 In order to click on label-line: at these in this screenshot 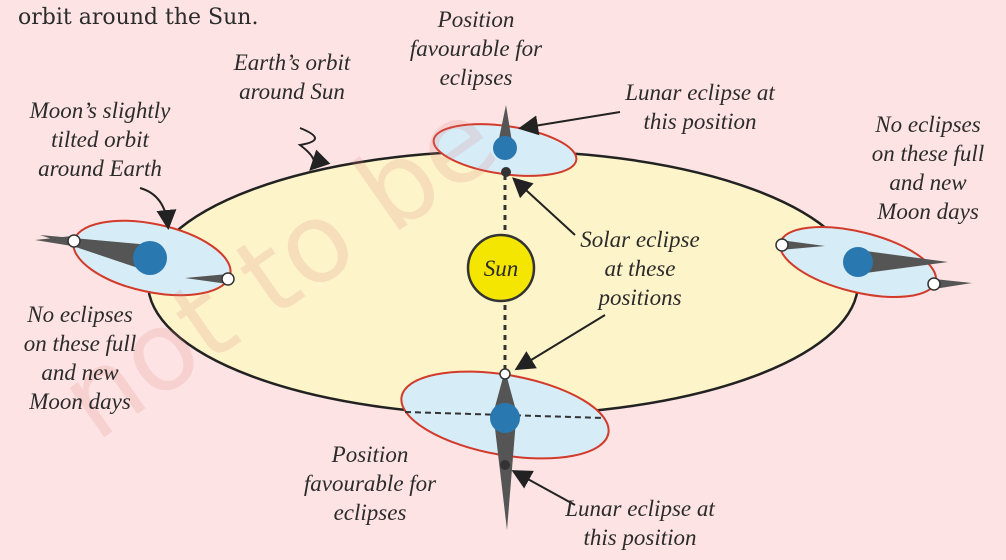, I will do `click(640, 268)`.